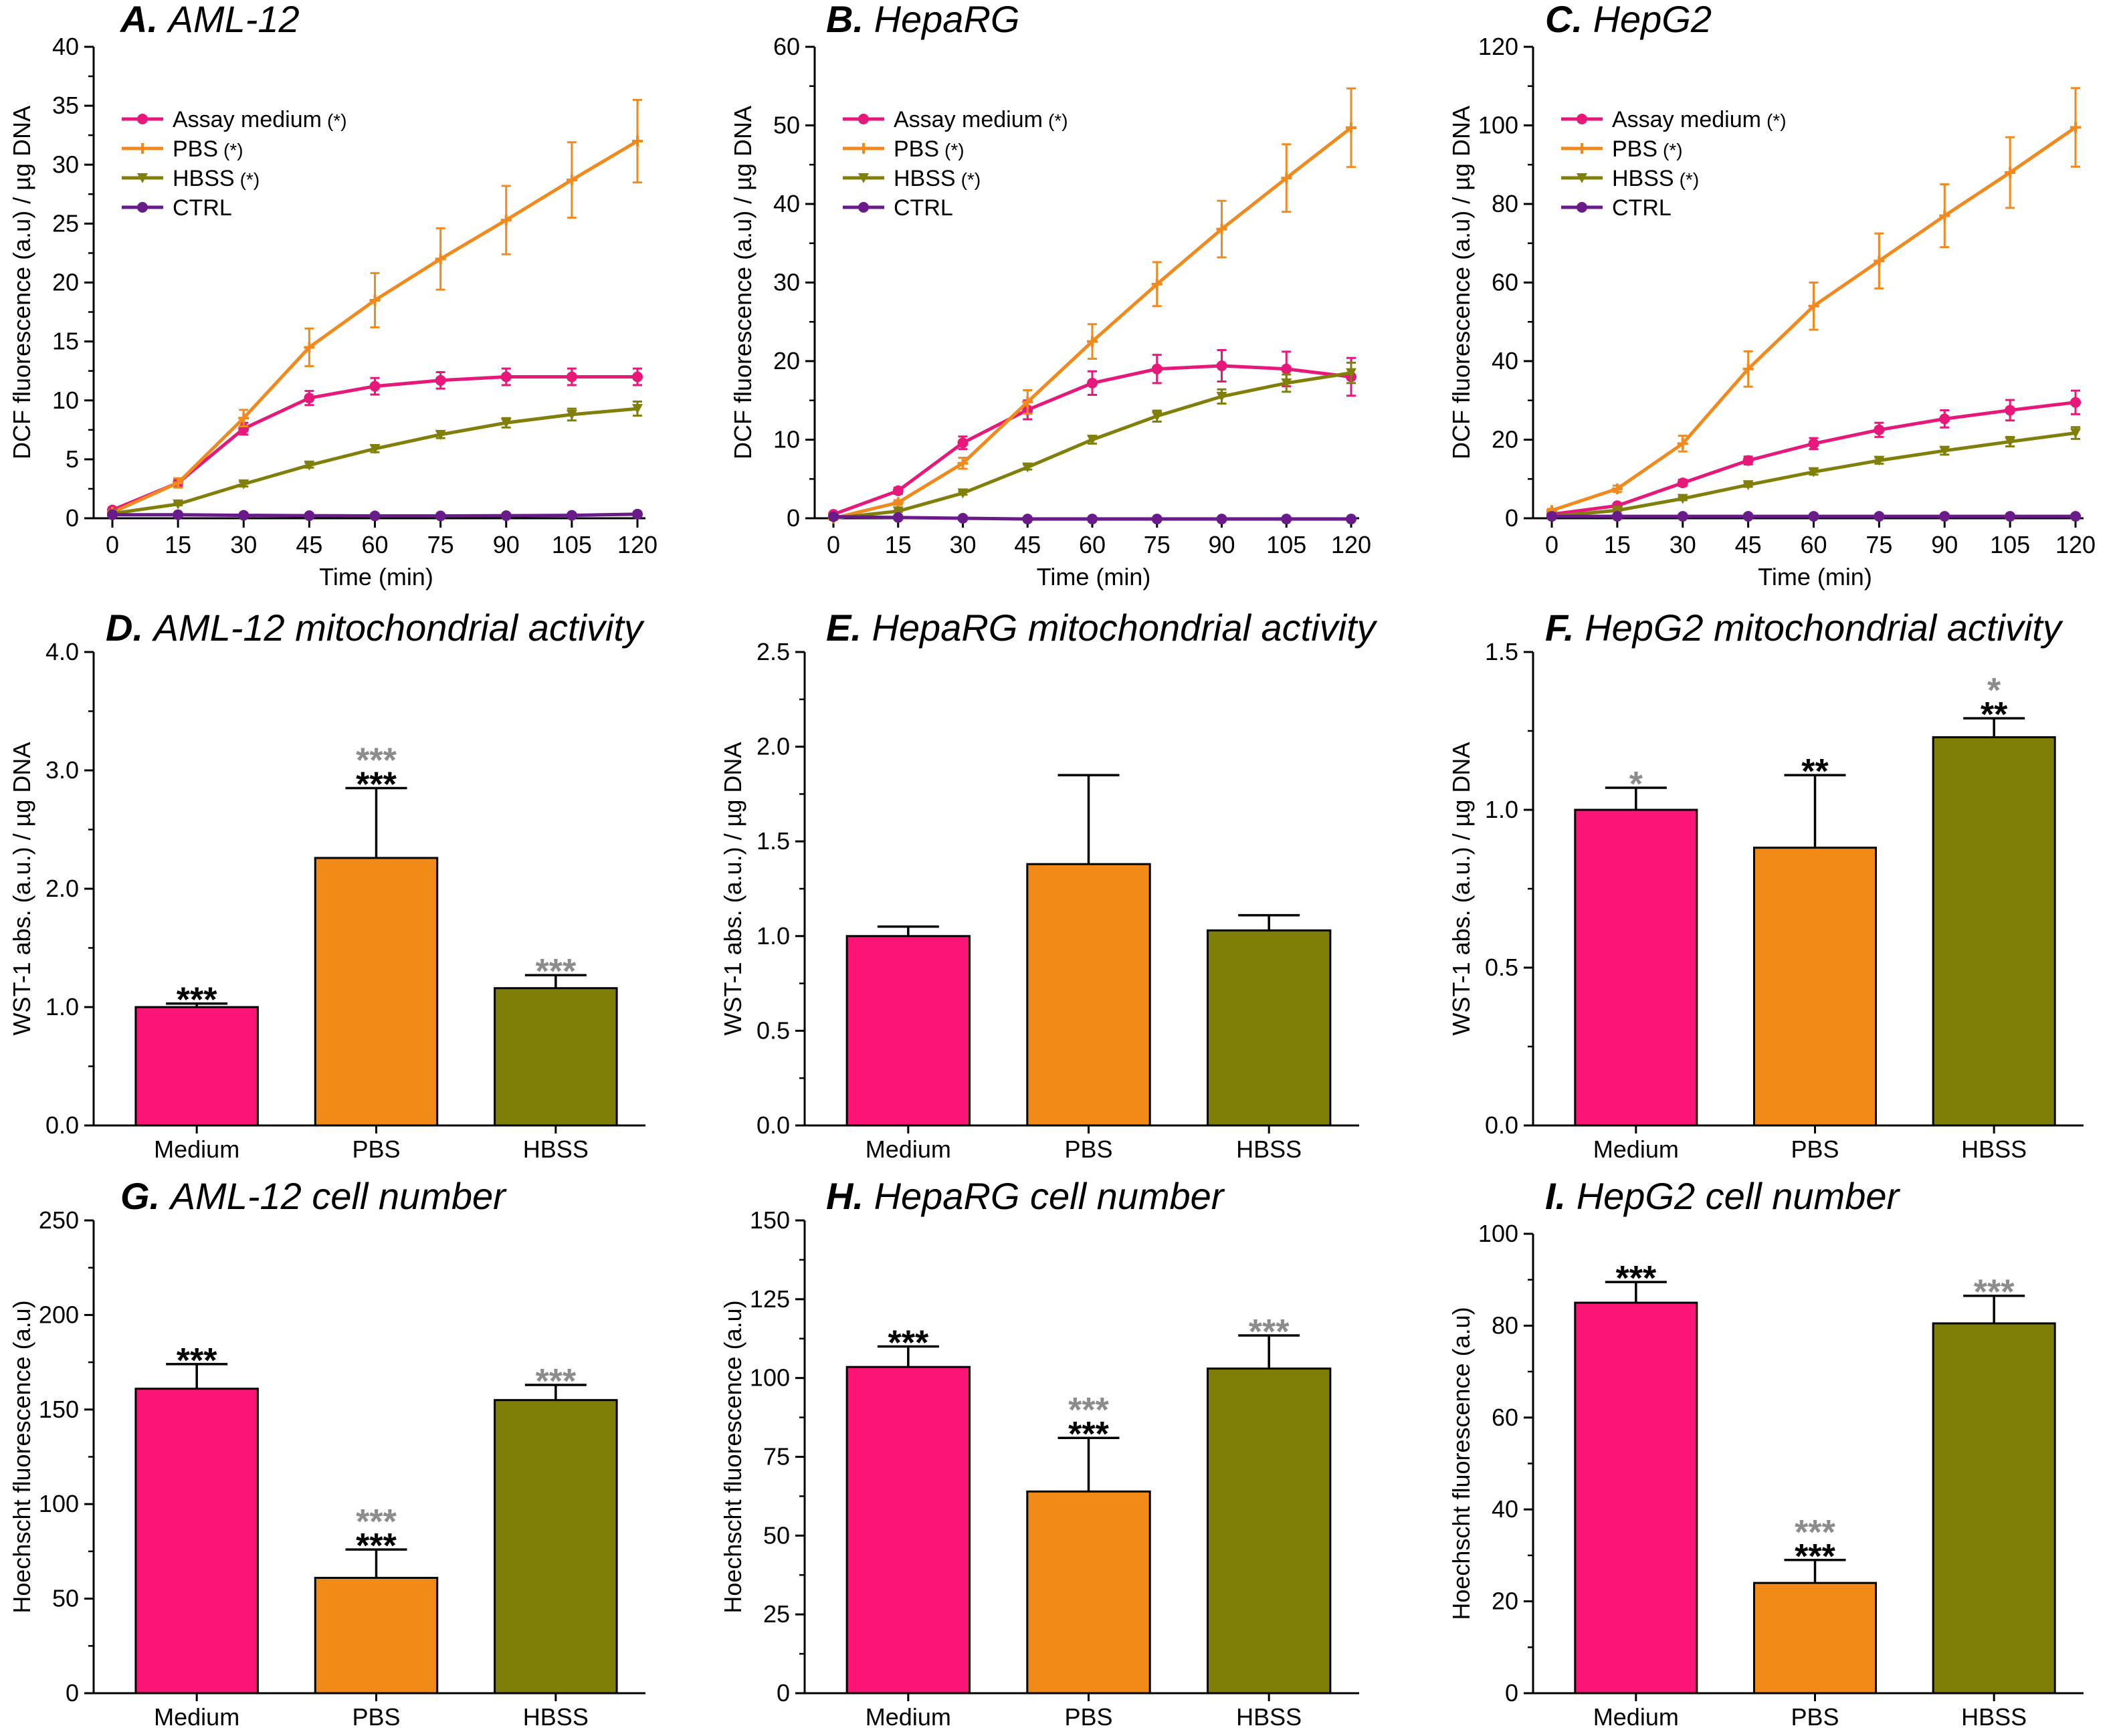 The height and width of the screenshot is (1736, 2119). I want to click on panel-h-title-text: HepaRG cell number, so click(1049, 1196).